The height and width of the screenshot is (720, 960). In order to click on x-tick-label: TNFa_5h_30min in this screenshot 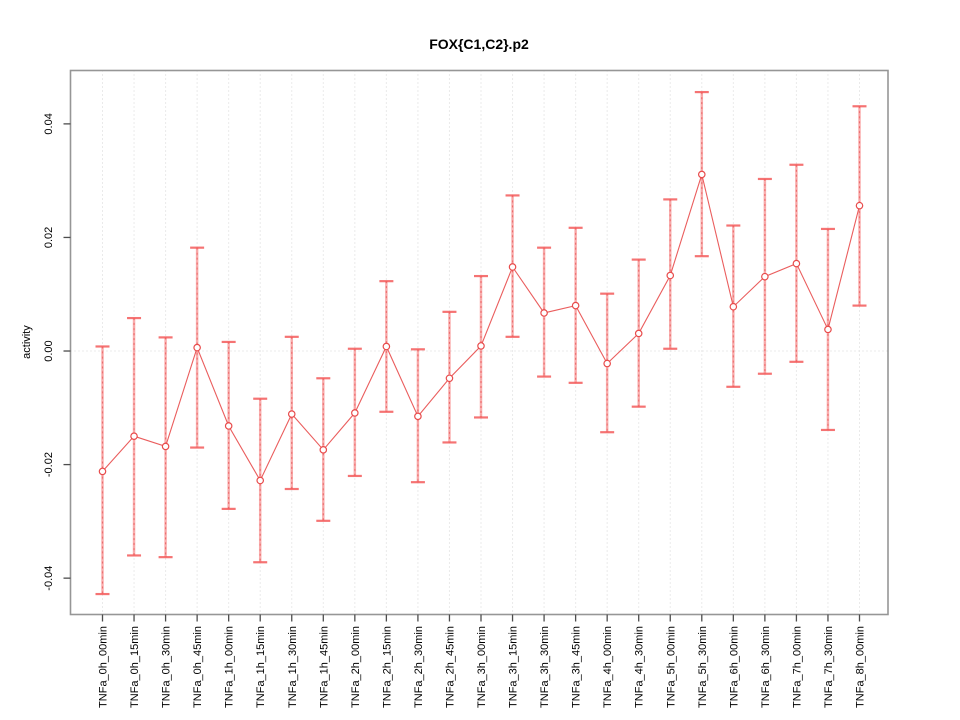, I will do `click(703, 667)`.